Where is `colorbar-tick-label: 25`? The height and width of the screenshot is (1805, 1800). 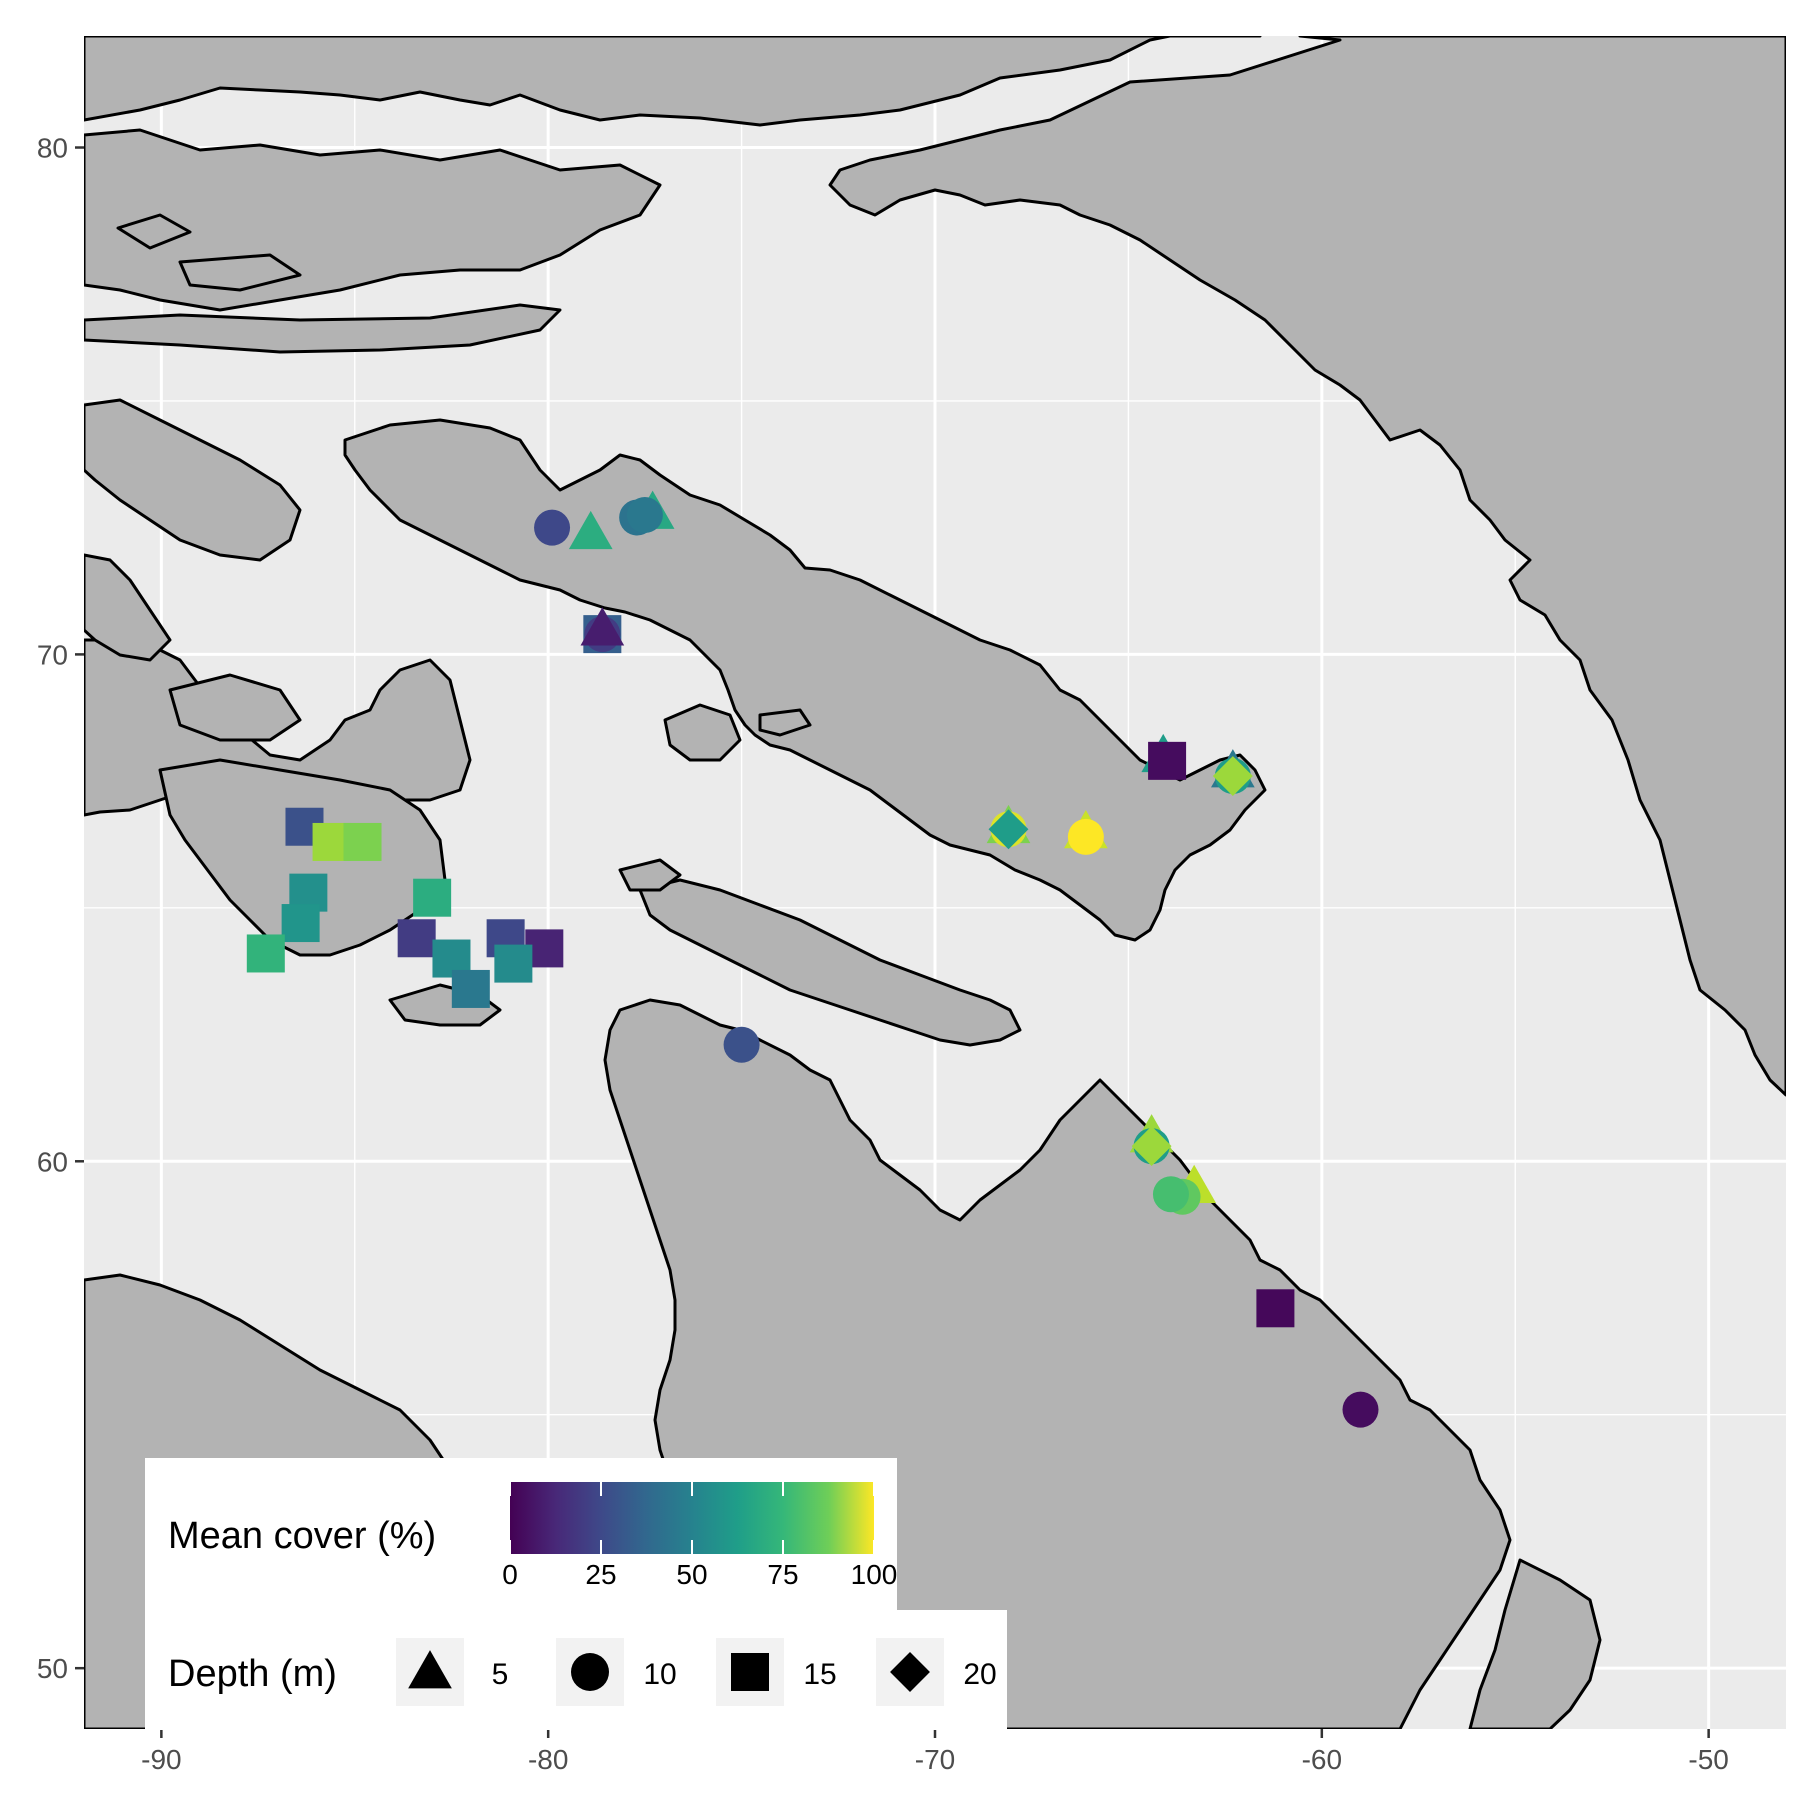 colorbar-tick-label: 25 is located at coordinates (600, 1574).